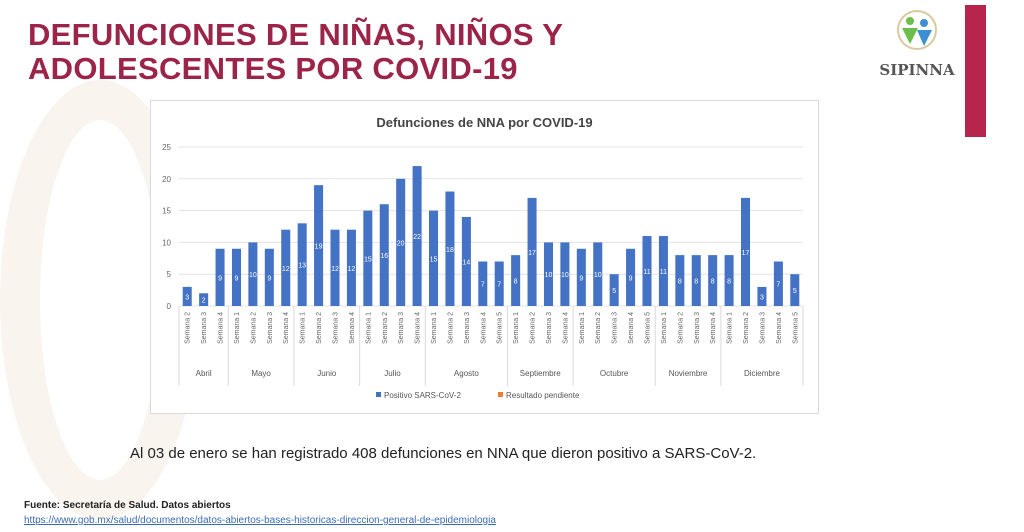 Image resolution: width=1024 pixels, height=532 pixels. I want to click on month-label: Noviembre, so click(688, 373).